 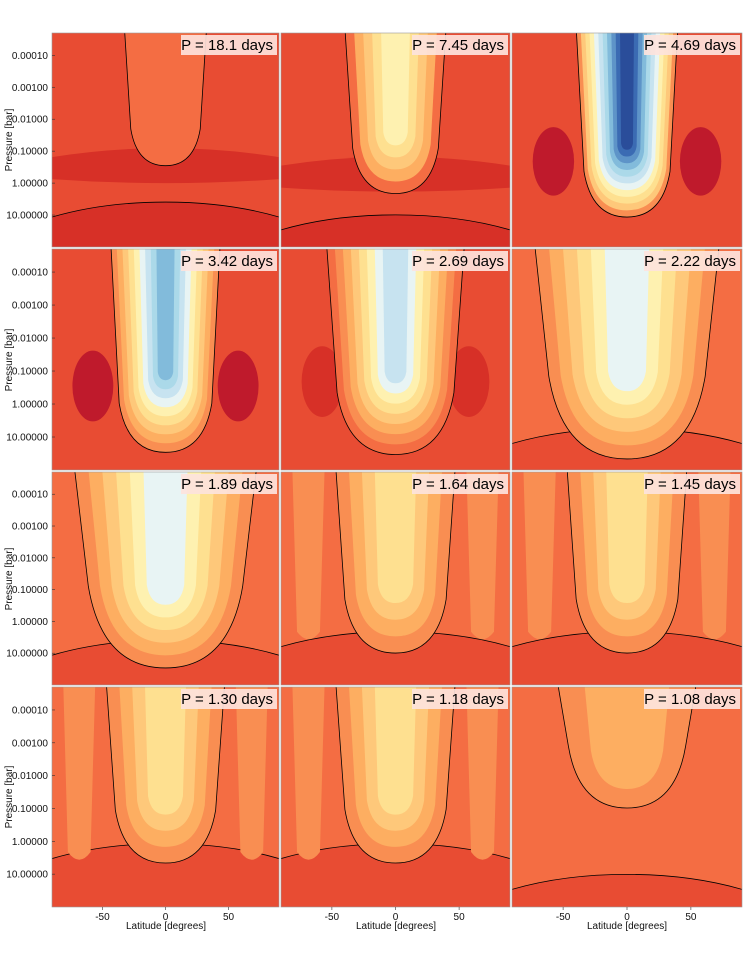 What do you see at coordinates (9, 359) in the screenshot?
I see `ylabel-row2: Pressure [bar]` at bounding box center [9, 359].